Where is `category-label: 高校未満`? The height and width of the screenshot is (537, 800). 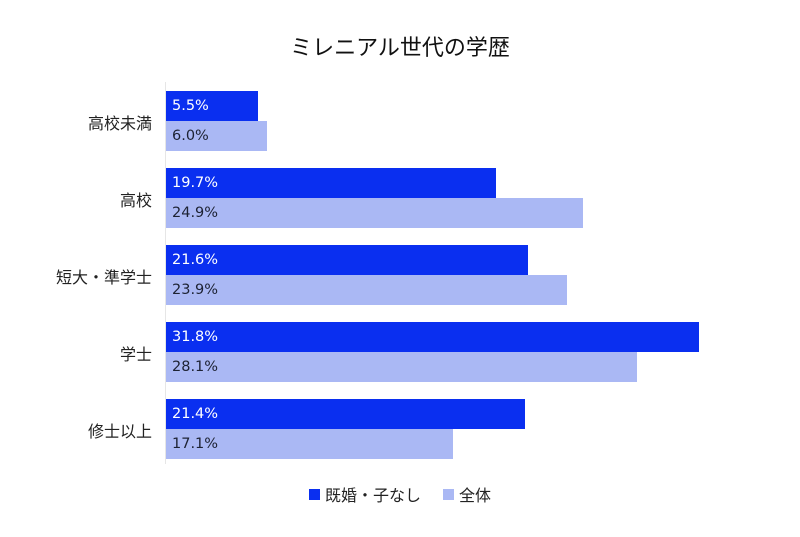 category-label: 高校未満 is located at coordinates (119, 123).